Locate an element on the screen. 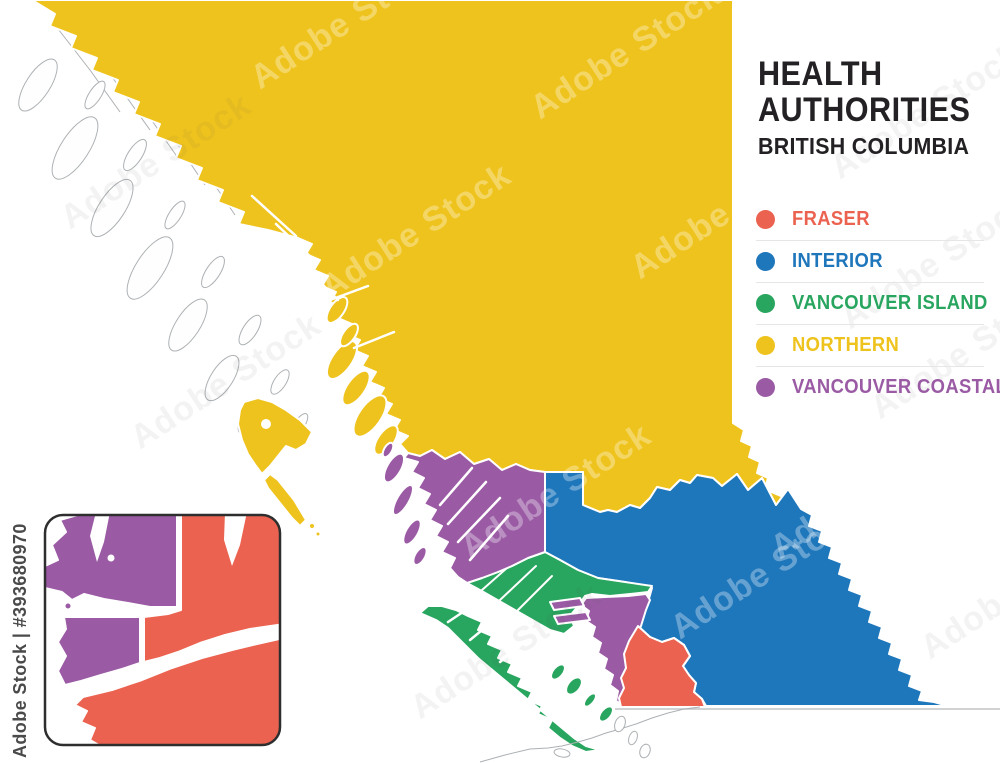 The height and width of the screenshot is (763, 1000). vancouver-inset-map is located at coordinates (162, 630).